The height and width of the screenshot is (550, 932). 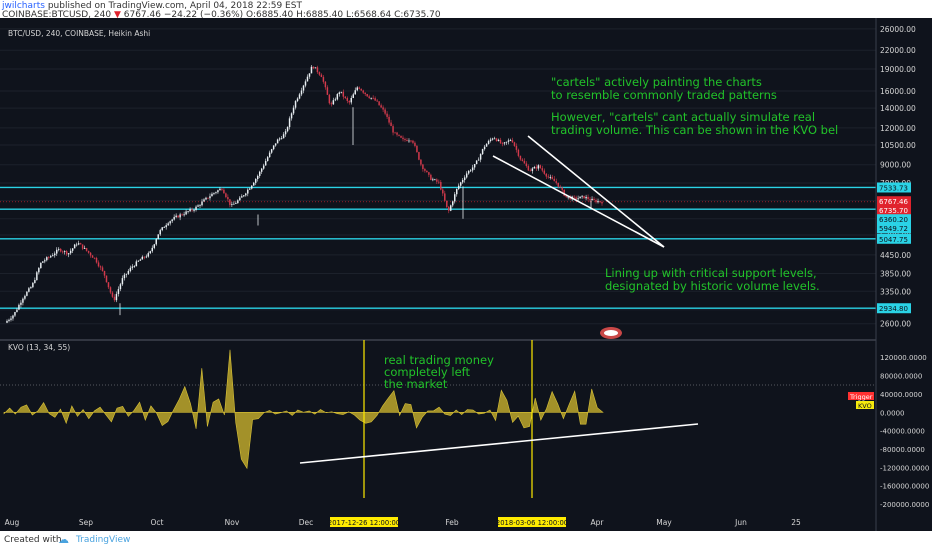 I want to click on x-tick-label: Nov, so click(x=232, y=522).